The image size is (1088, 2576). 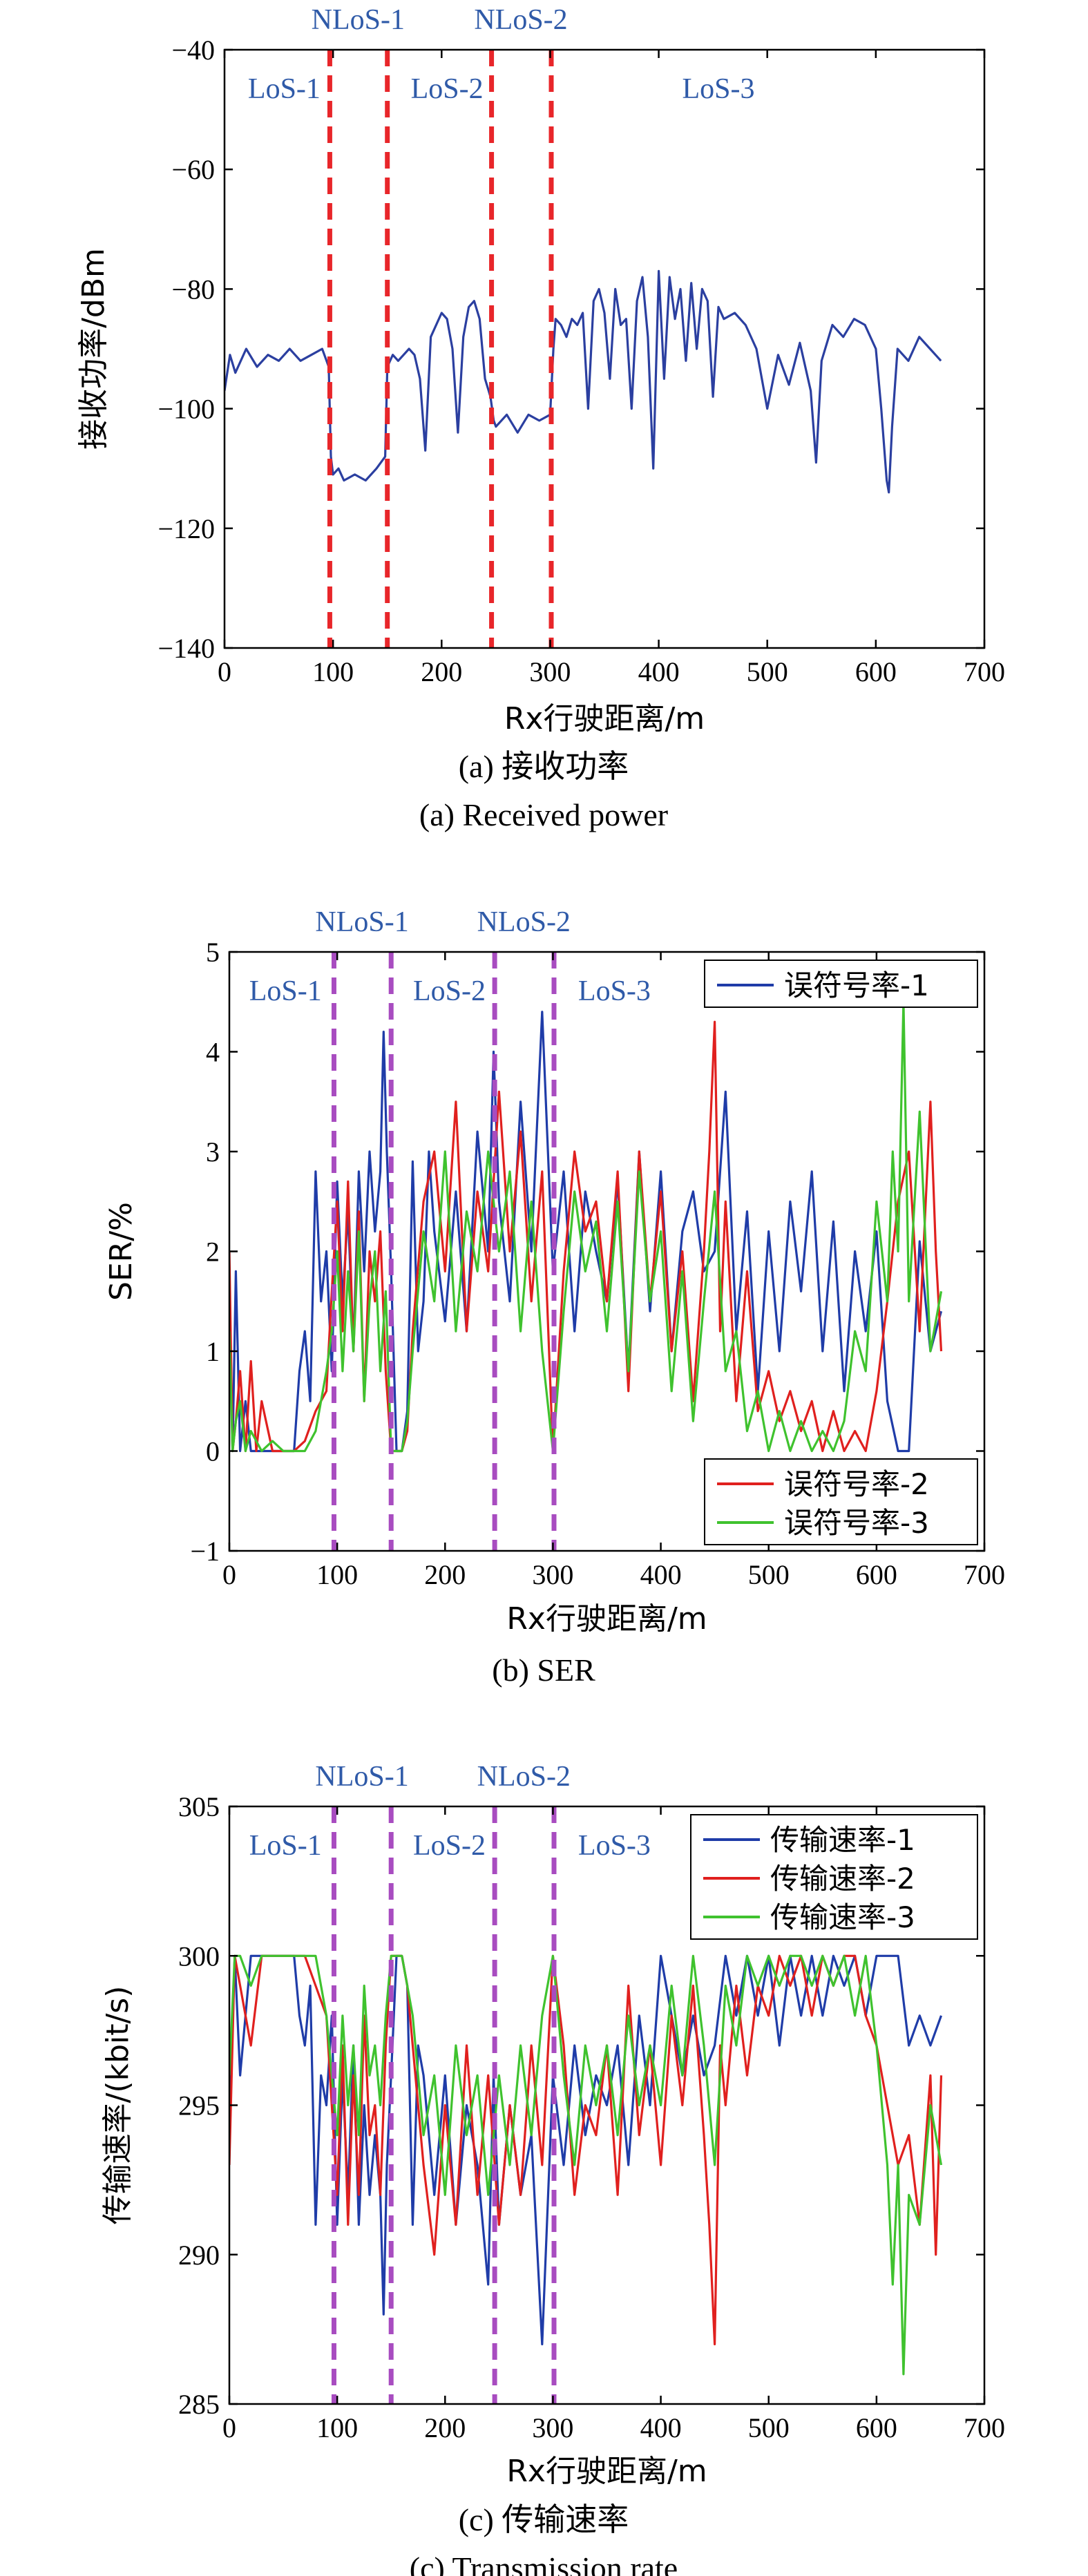 What do you see at coordinates (186, 648) in the screenshot?
I see `y-tick-label: −140` at bounding box center [186, 648].